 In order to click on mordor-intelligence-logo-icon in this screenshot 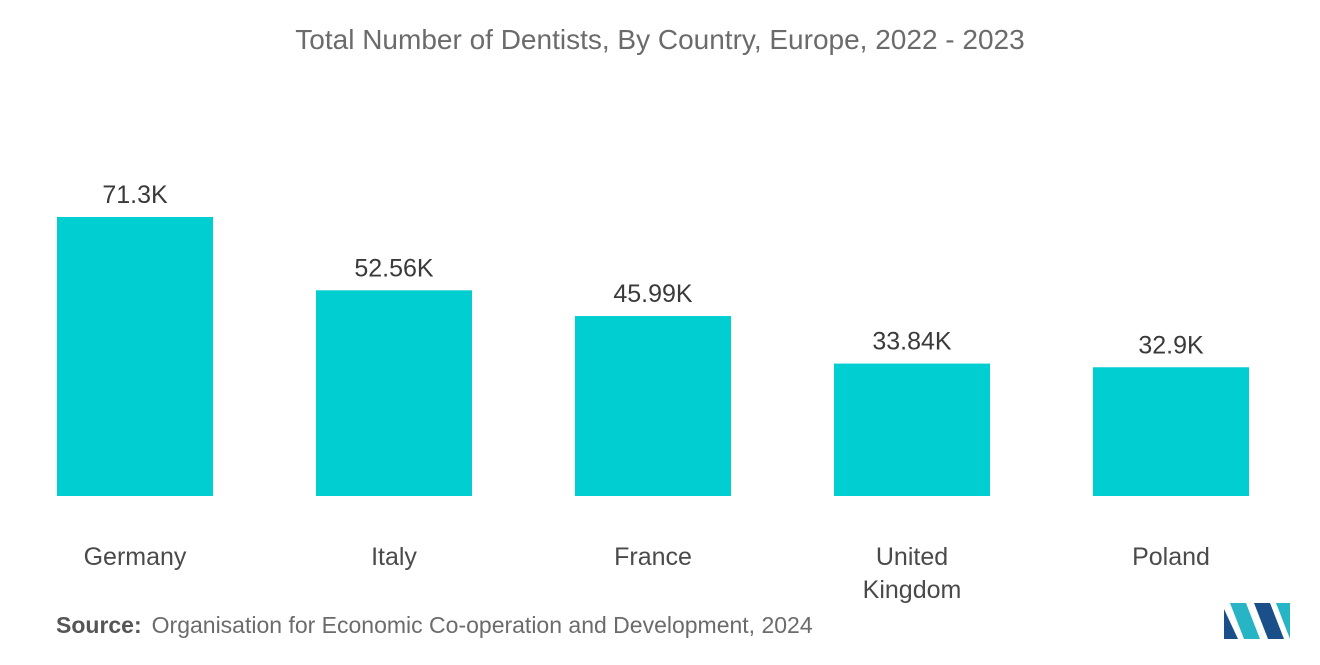, I will do `click(1257, 621)`.